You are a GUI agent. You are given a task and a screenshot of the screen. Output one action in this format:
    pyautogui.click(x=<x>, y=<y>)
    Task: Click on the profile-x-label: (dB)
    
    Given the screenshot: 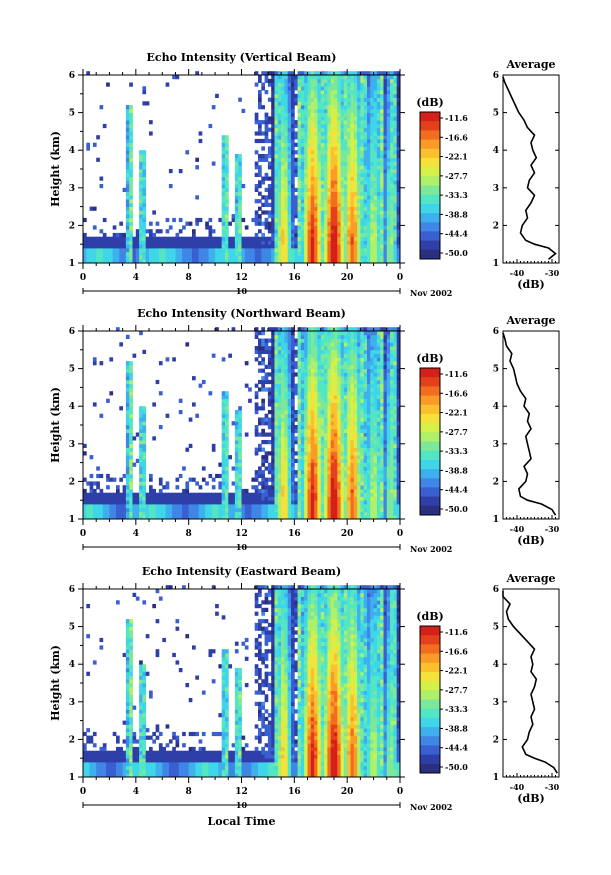 What is the action you would take?
    pyautogui.click(x=530, y=284)
    